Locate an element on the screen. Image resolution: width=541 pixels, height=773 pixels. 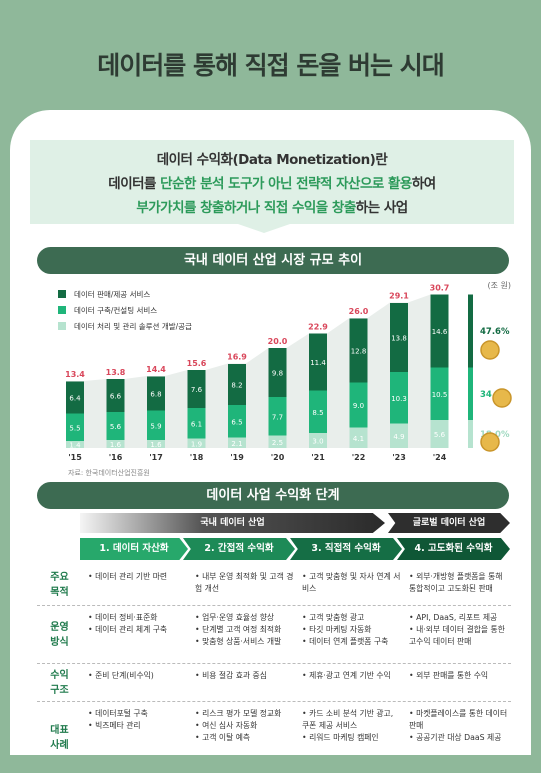
stage-3: 3. 직접적 수익화 is located at coordinates (346, 549).